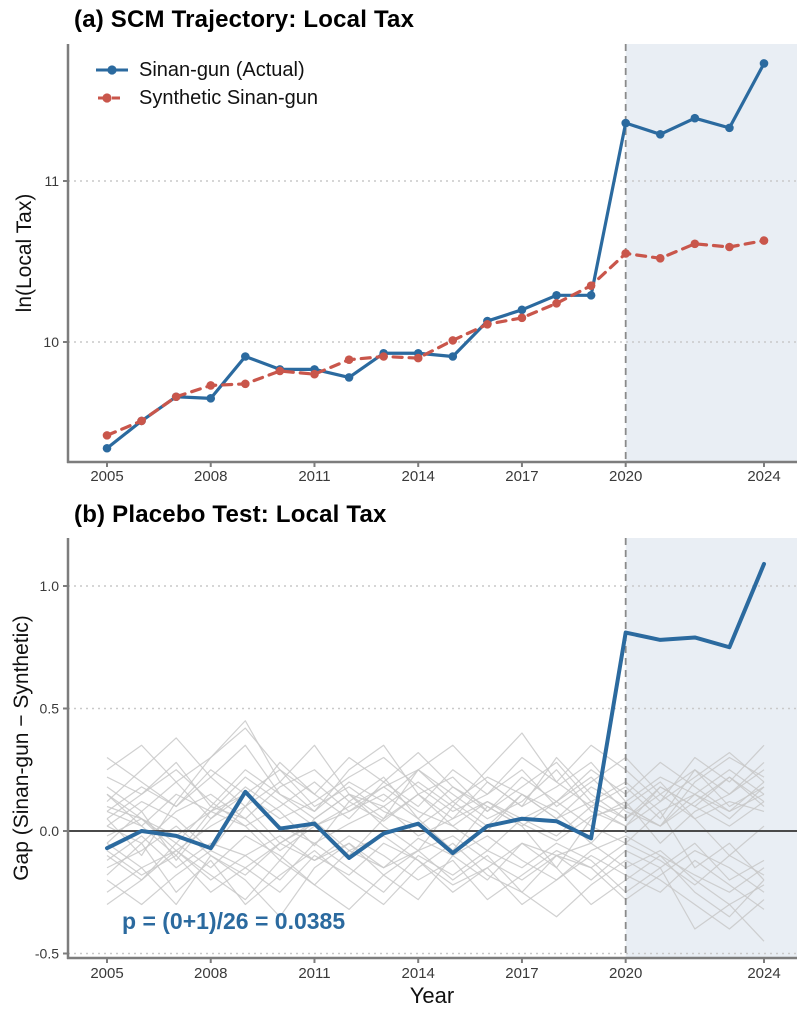 The width and height of the screenshot is (800, 1013). Describe the element at coordinates (51, 342) in the screenshot. I see `y-tick-label: 10` at that location.